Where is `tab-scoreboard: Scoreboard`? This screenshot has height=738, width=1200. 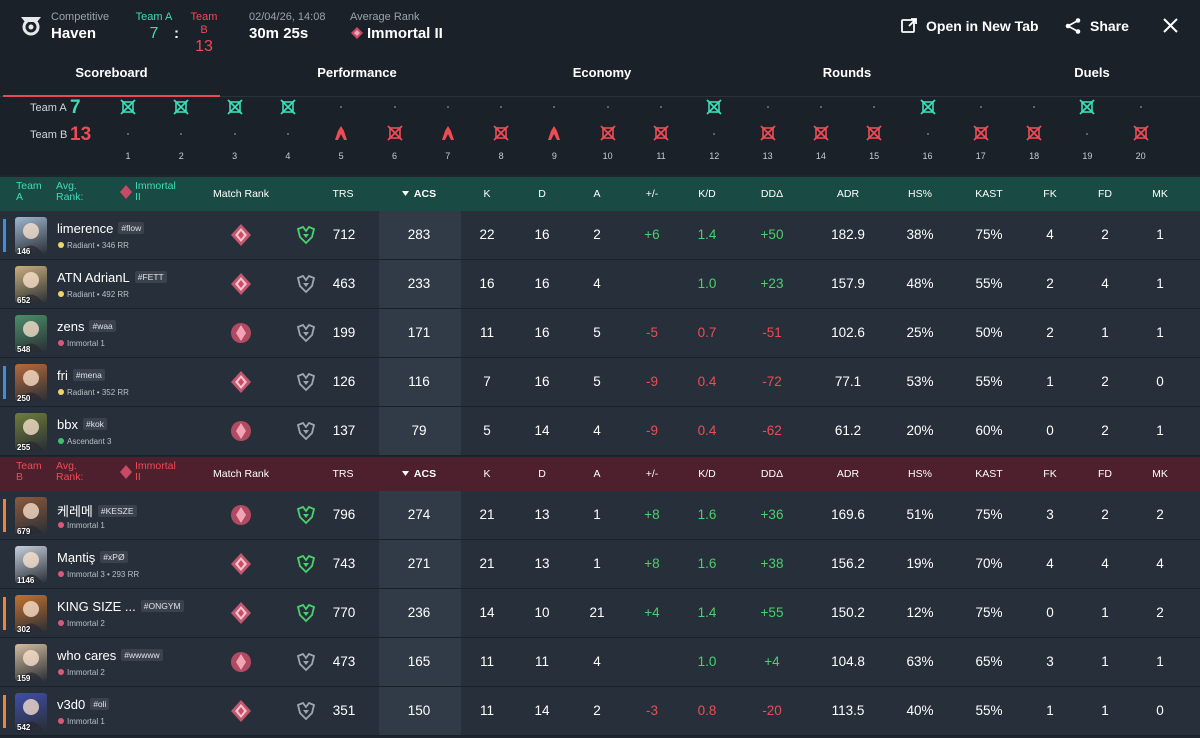
tab-scoreboard: Scoreboard is located at coordinates (111, 74).